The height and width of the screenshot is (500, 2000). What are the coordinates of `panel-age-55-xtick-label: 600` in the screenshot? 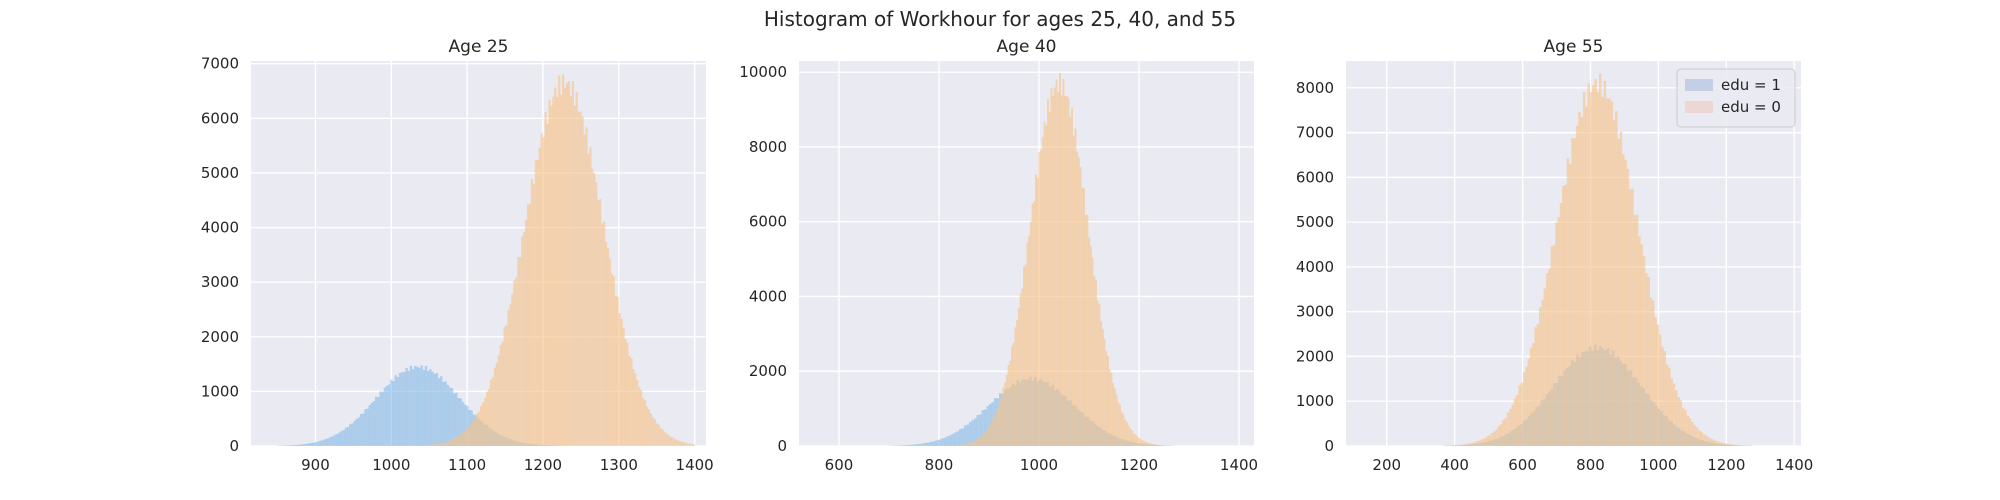 It's located at (1522, 465).